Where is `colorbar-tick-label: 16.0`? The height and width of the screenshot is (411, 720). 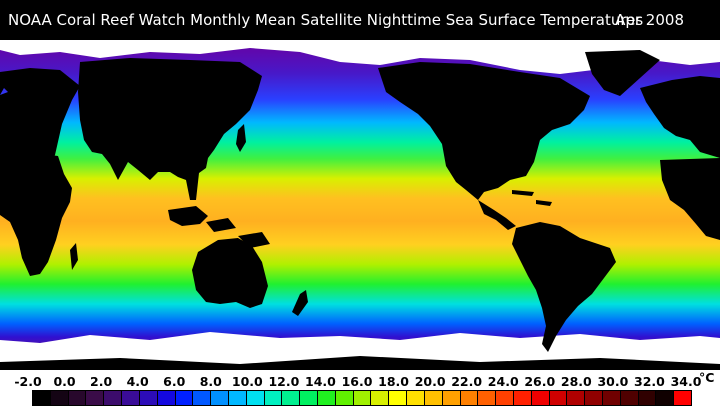
colorbar-tick-label: 16.0 is located at coordinates (357, 381).